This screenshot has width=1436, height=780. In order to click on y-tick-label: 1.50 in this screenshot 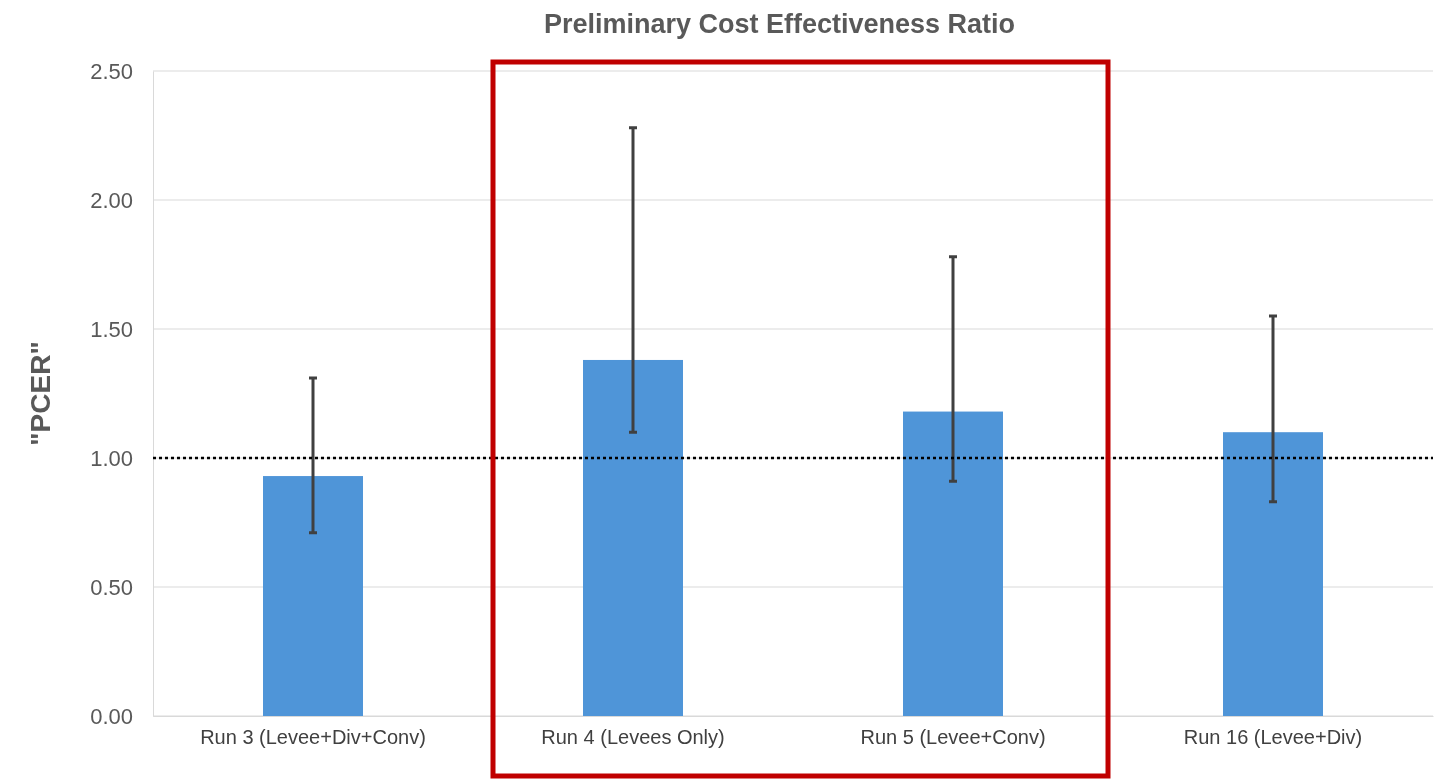, I will do `click(111, 329)`.